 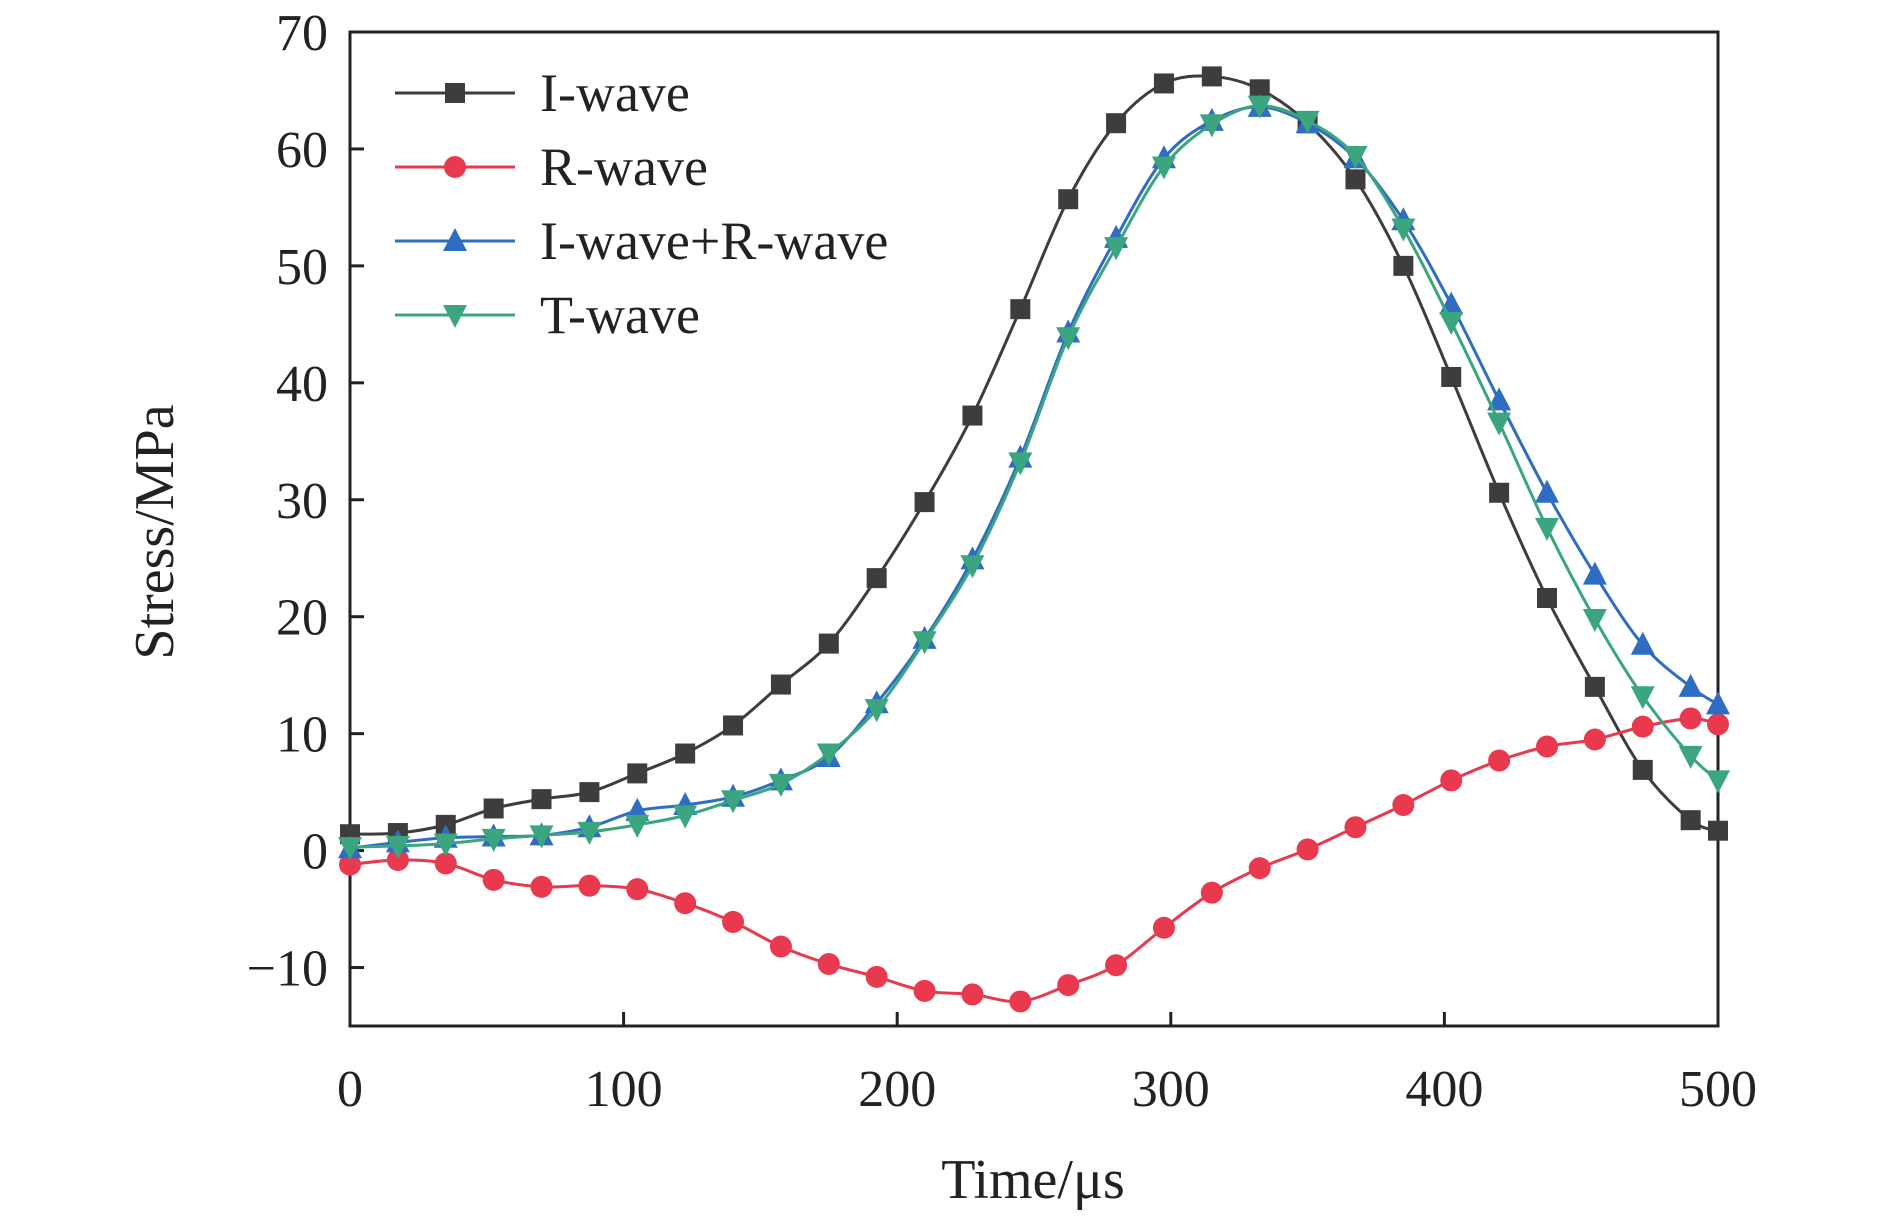 What do you see at coordinates (350, 1089) in the screenshot?
I see `x-tick-label: 0` at bounding box center [350, 1089].